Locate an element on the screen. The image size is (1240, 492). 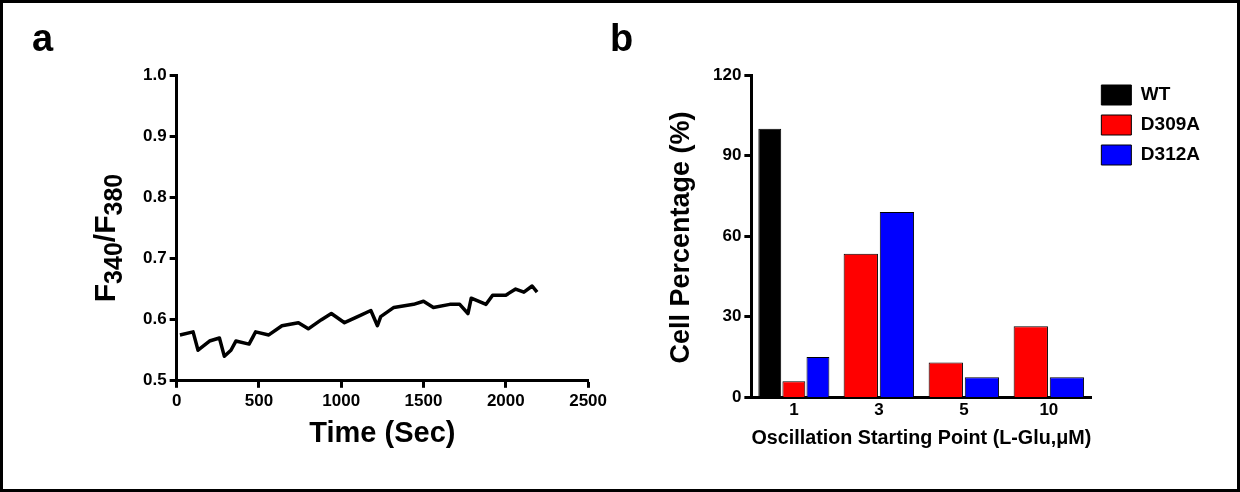
x-tick-label: 10 is located at coordinates (1049, 410).